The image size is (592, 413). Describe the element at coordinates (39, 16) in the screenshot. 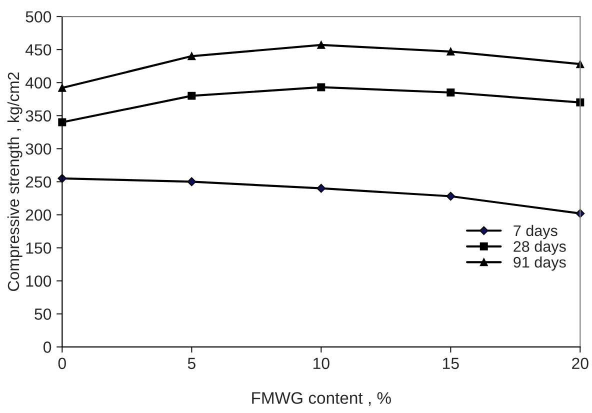

I see `y-tick-label: 500` at that location.